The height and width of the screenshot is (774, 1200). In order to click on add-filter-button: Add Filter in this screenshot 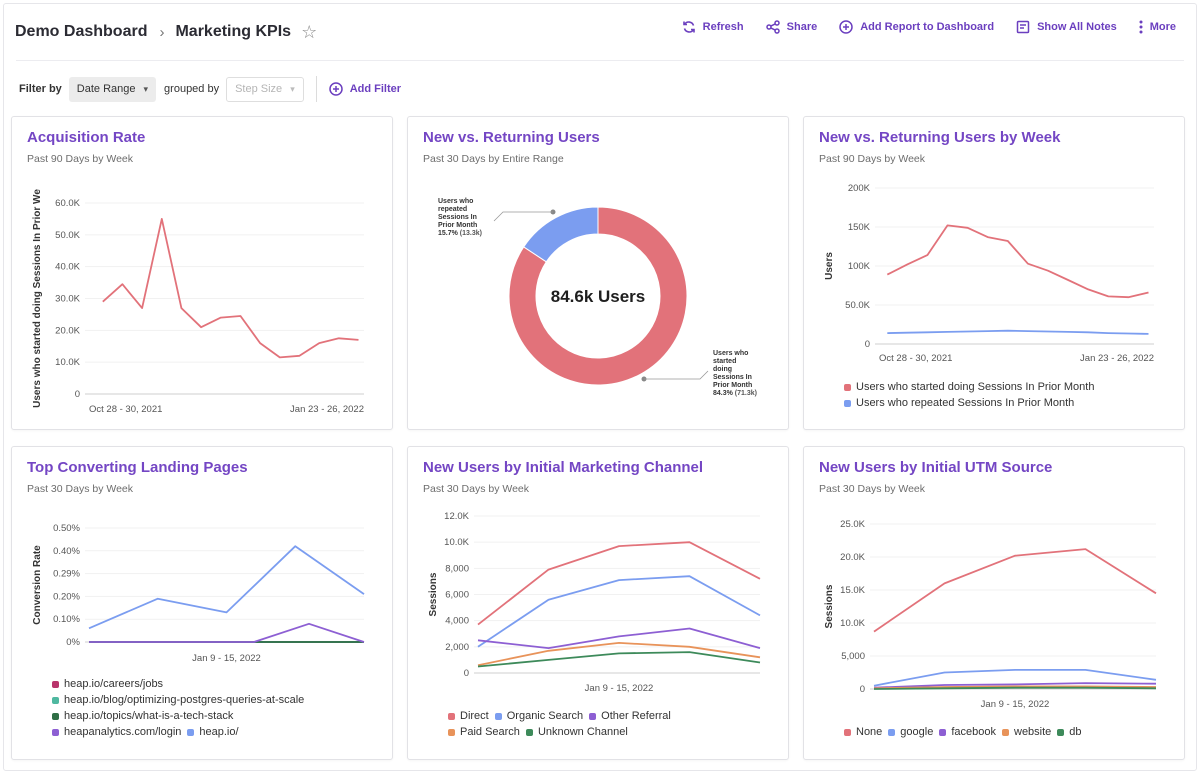, I will do `click(364, 89)`.